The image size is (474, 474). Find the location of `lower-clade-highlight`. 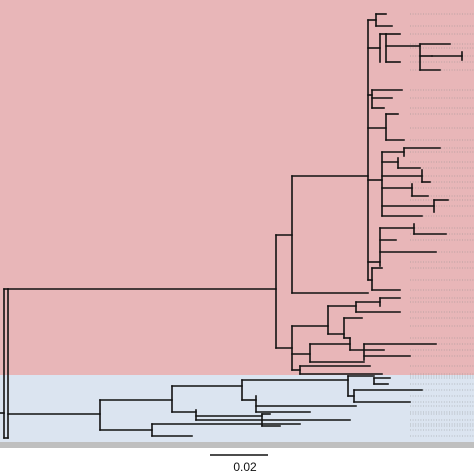

lower-clade-highlight is located at coordinates (237, 408).